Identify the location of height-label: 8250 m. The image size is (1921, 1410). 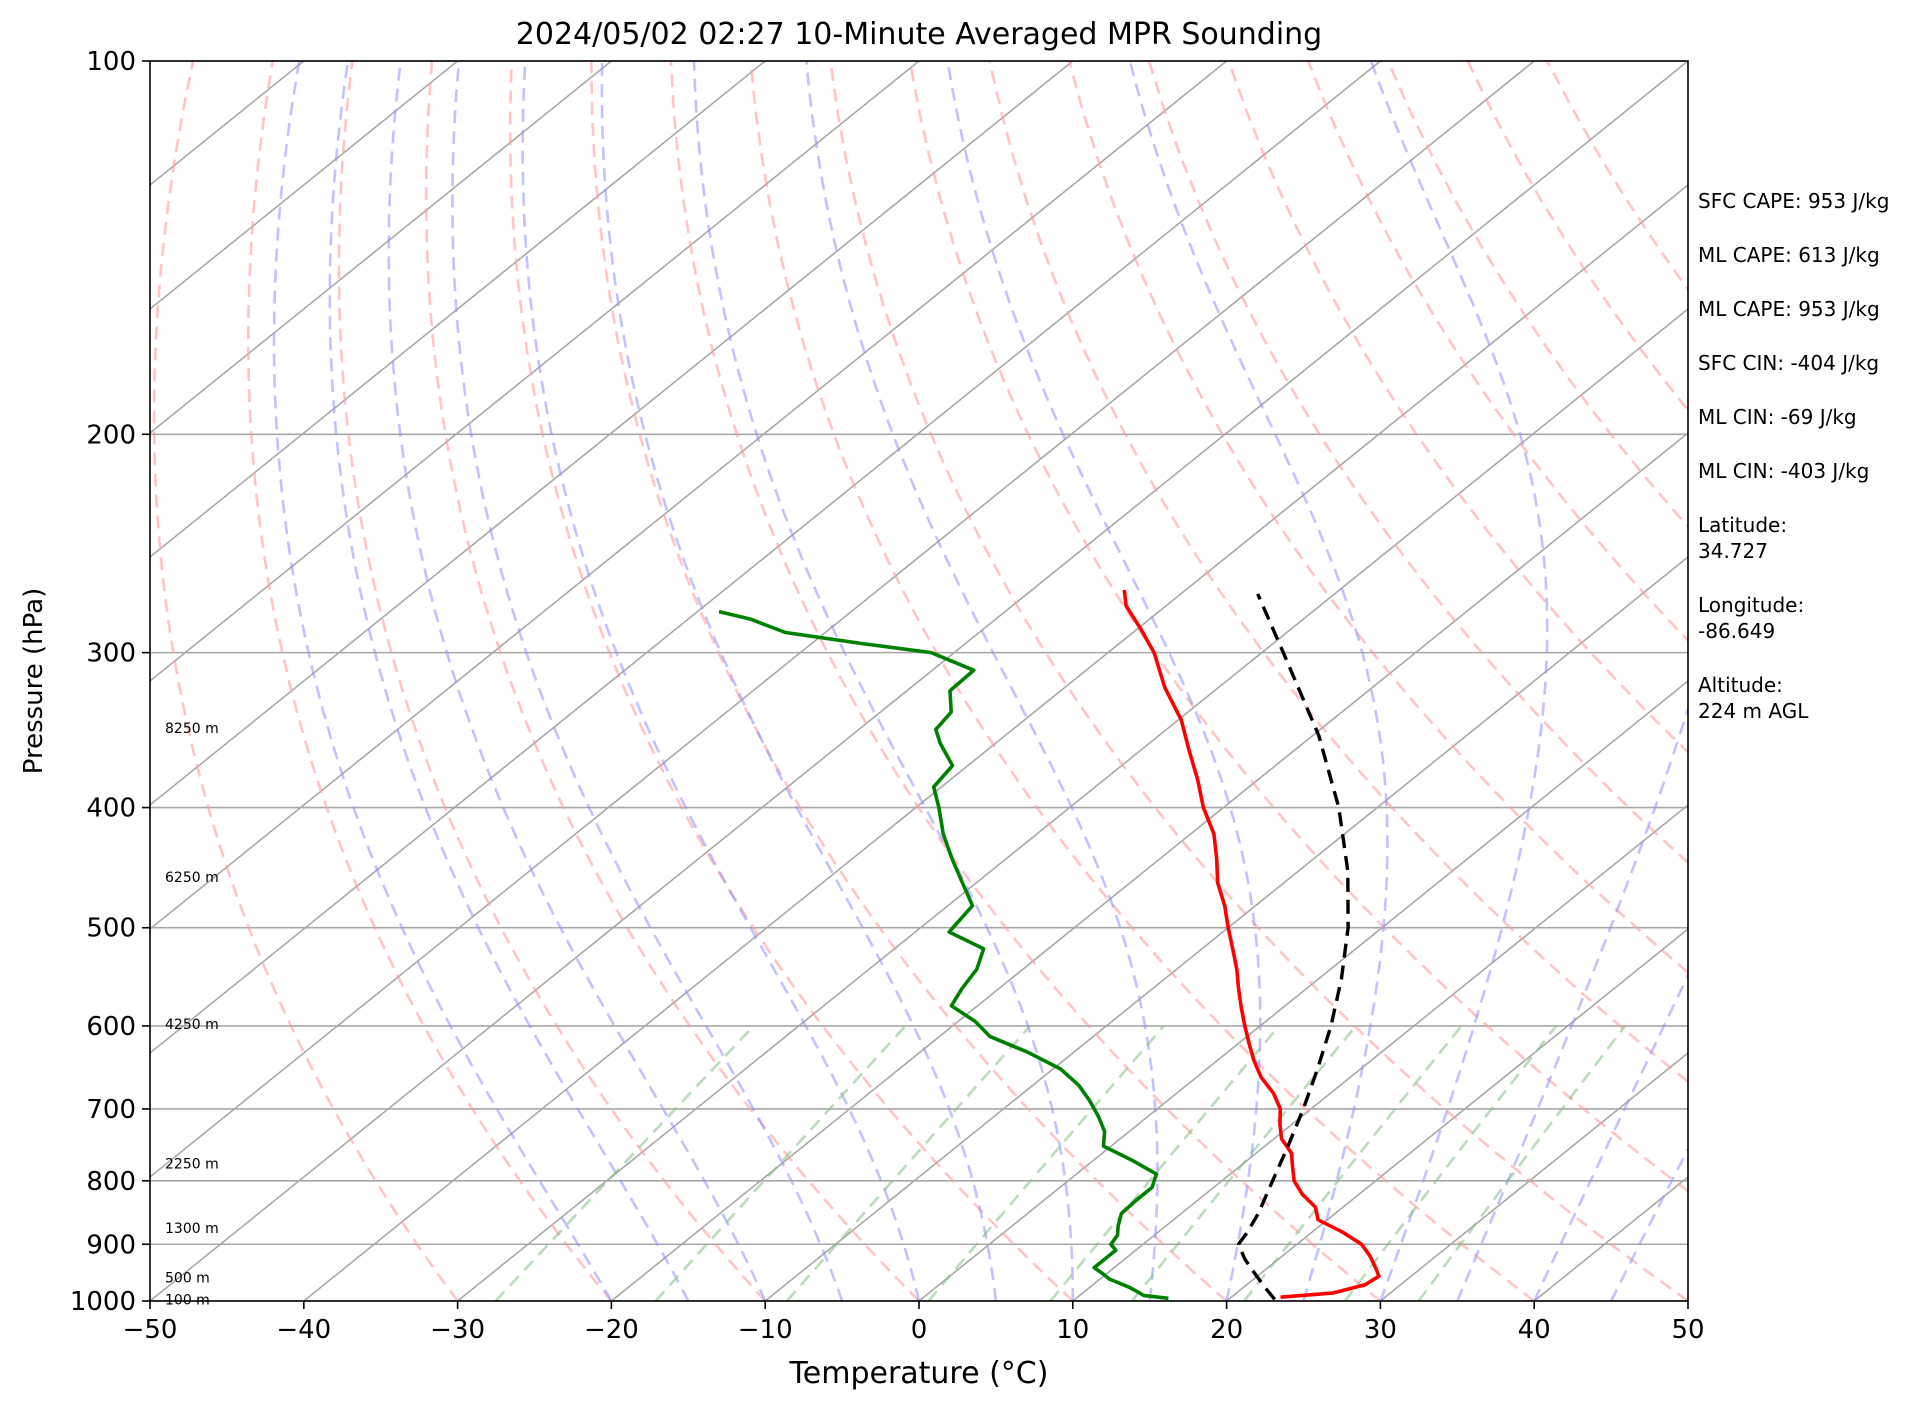
(192, 729).